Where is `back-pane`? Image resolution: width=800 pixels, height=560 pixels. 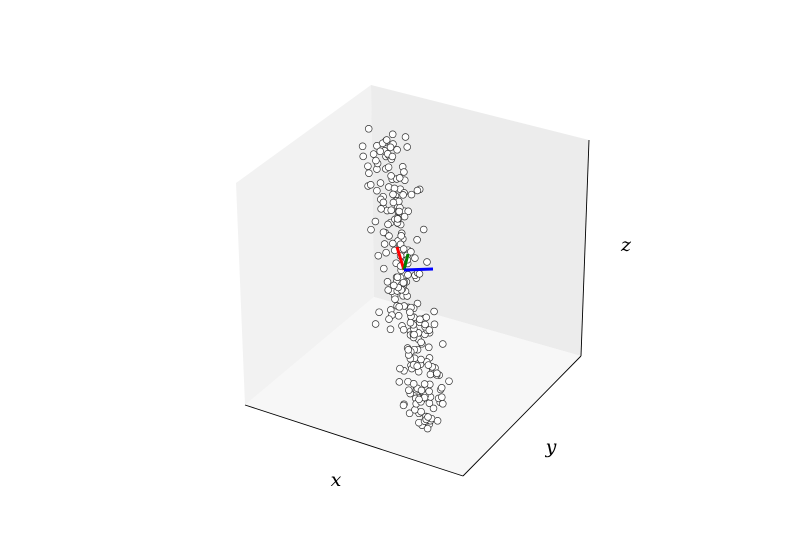 back-pane is located at coordinates (480, 220).